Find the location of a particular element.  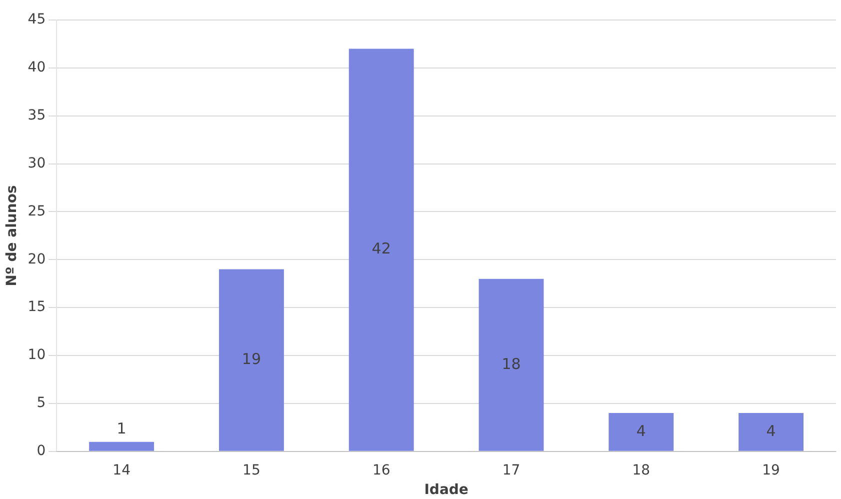

y-tick-label: 5 is located at coordinates (41, 403).